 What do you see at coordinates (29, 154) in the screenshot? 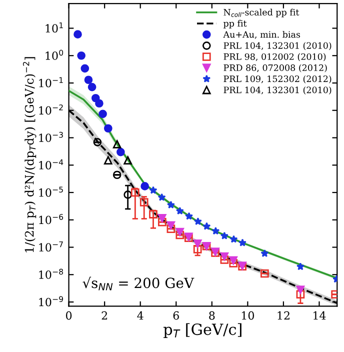
I see `y-axis-title: 1/(2π p$_{T}$) d²N/(dp$_{T}$dy) [(GeV/c)$^{−2}$]` at bounding box center [29, 154].